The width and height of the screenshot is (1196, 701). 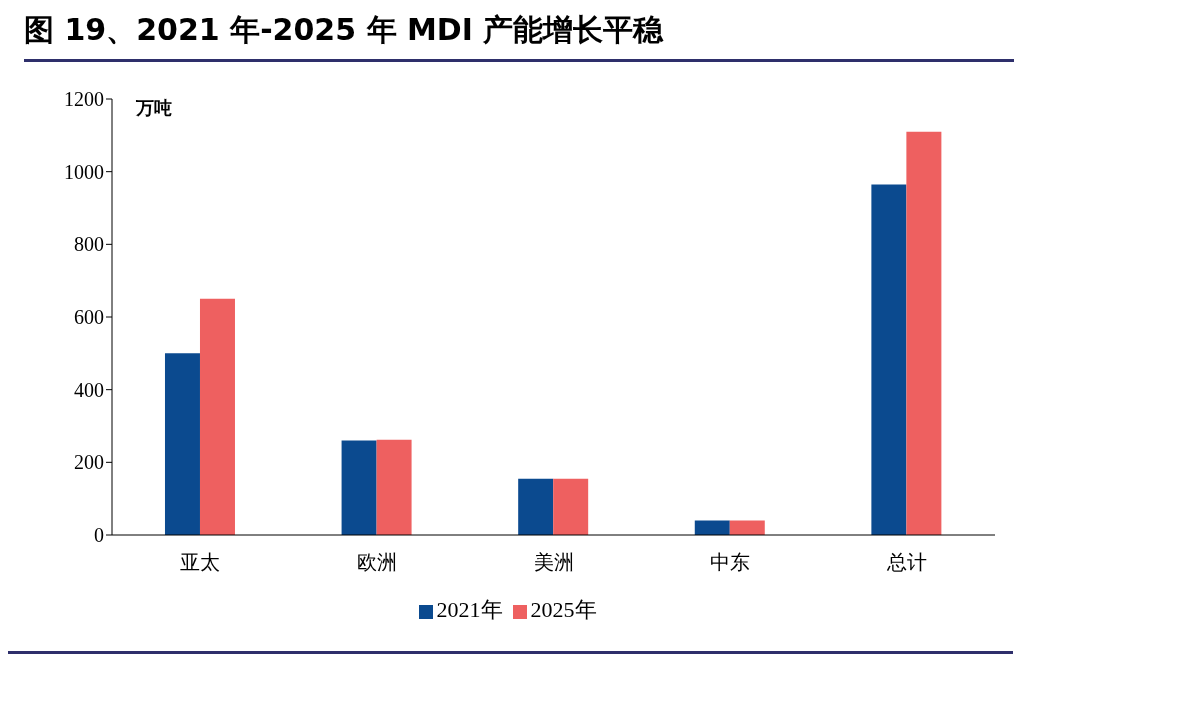 What do you see at coordinates (563, 609) in the screenshot?
I see `legend-label: 2025年` at bounding box center [563, 609].